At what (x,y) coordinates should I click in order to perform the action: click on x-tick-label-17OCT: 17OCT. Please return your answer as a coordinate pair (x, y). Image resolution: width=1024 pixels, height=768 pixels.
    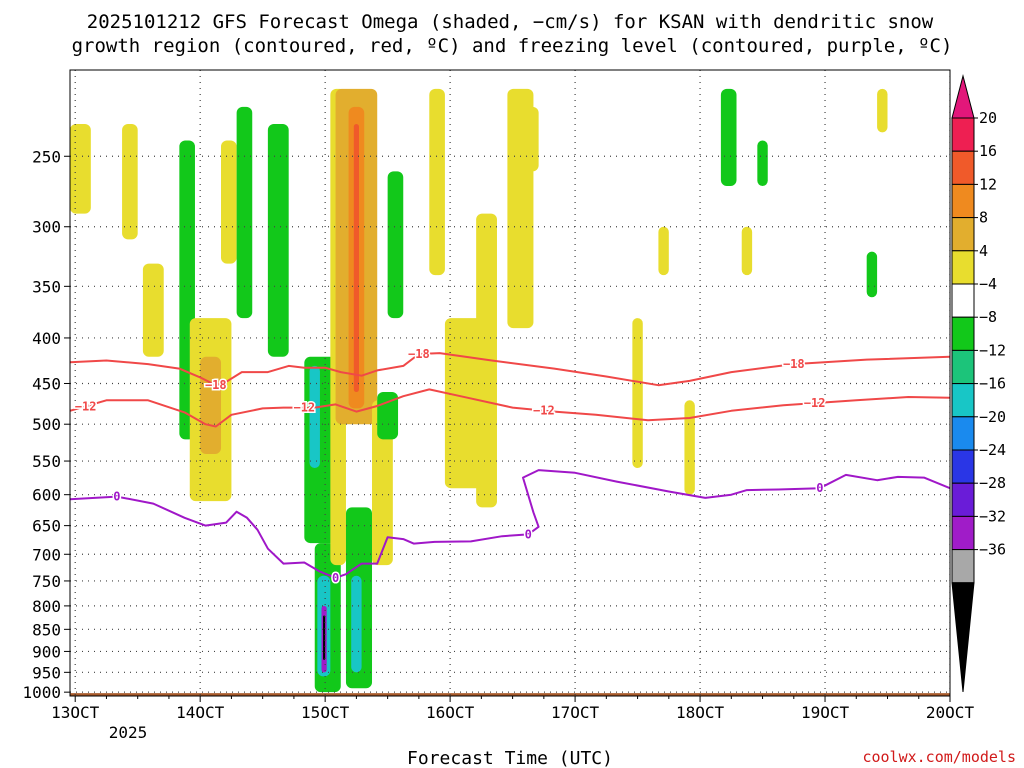
    Looking at the image, I should click on (575, 712).